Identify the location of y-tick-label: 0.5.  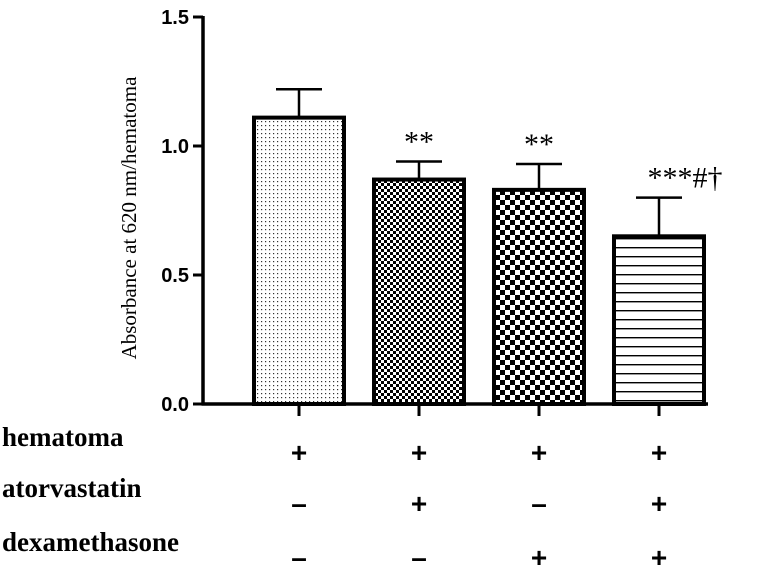
(175, 276).